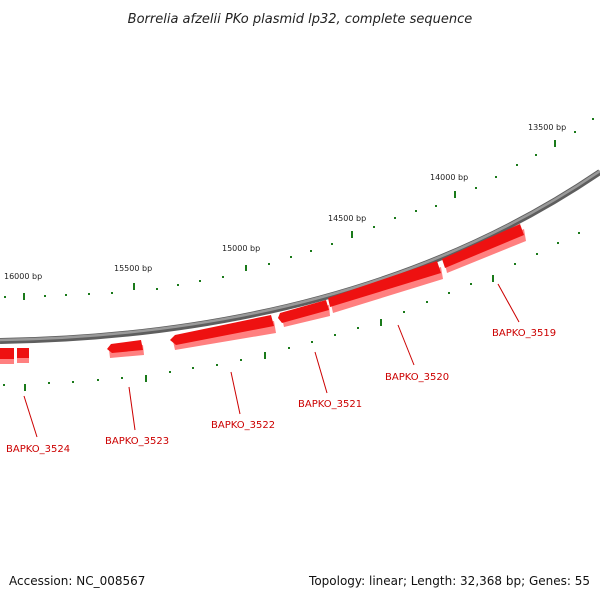  I want to click on gene-label-BAPKO_3521: BAPKO_3521, so click(330, 404).